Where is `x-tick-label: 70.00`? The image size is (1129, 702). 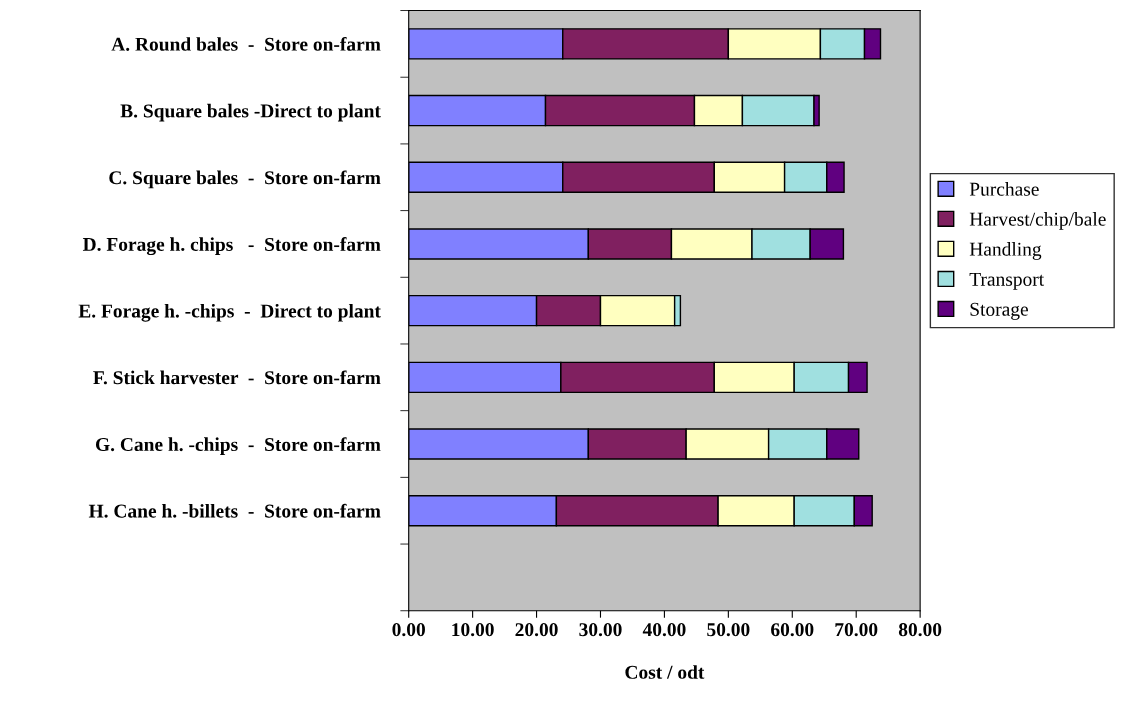
x-tick-label: 70.00 is located at coordinates (856, 630).